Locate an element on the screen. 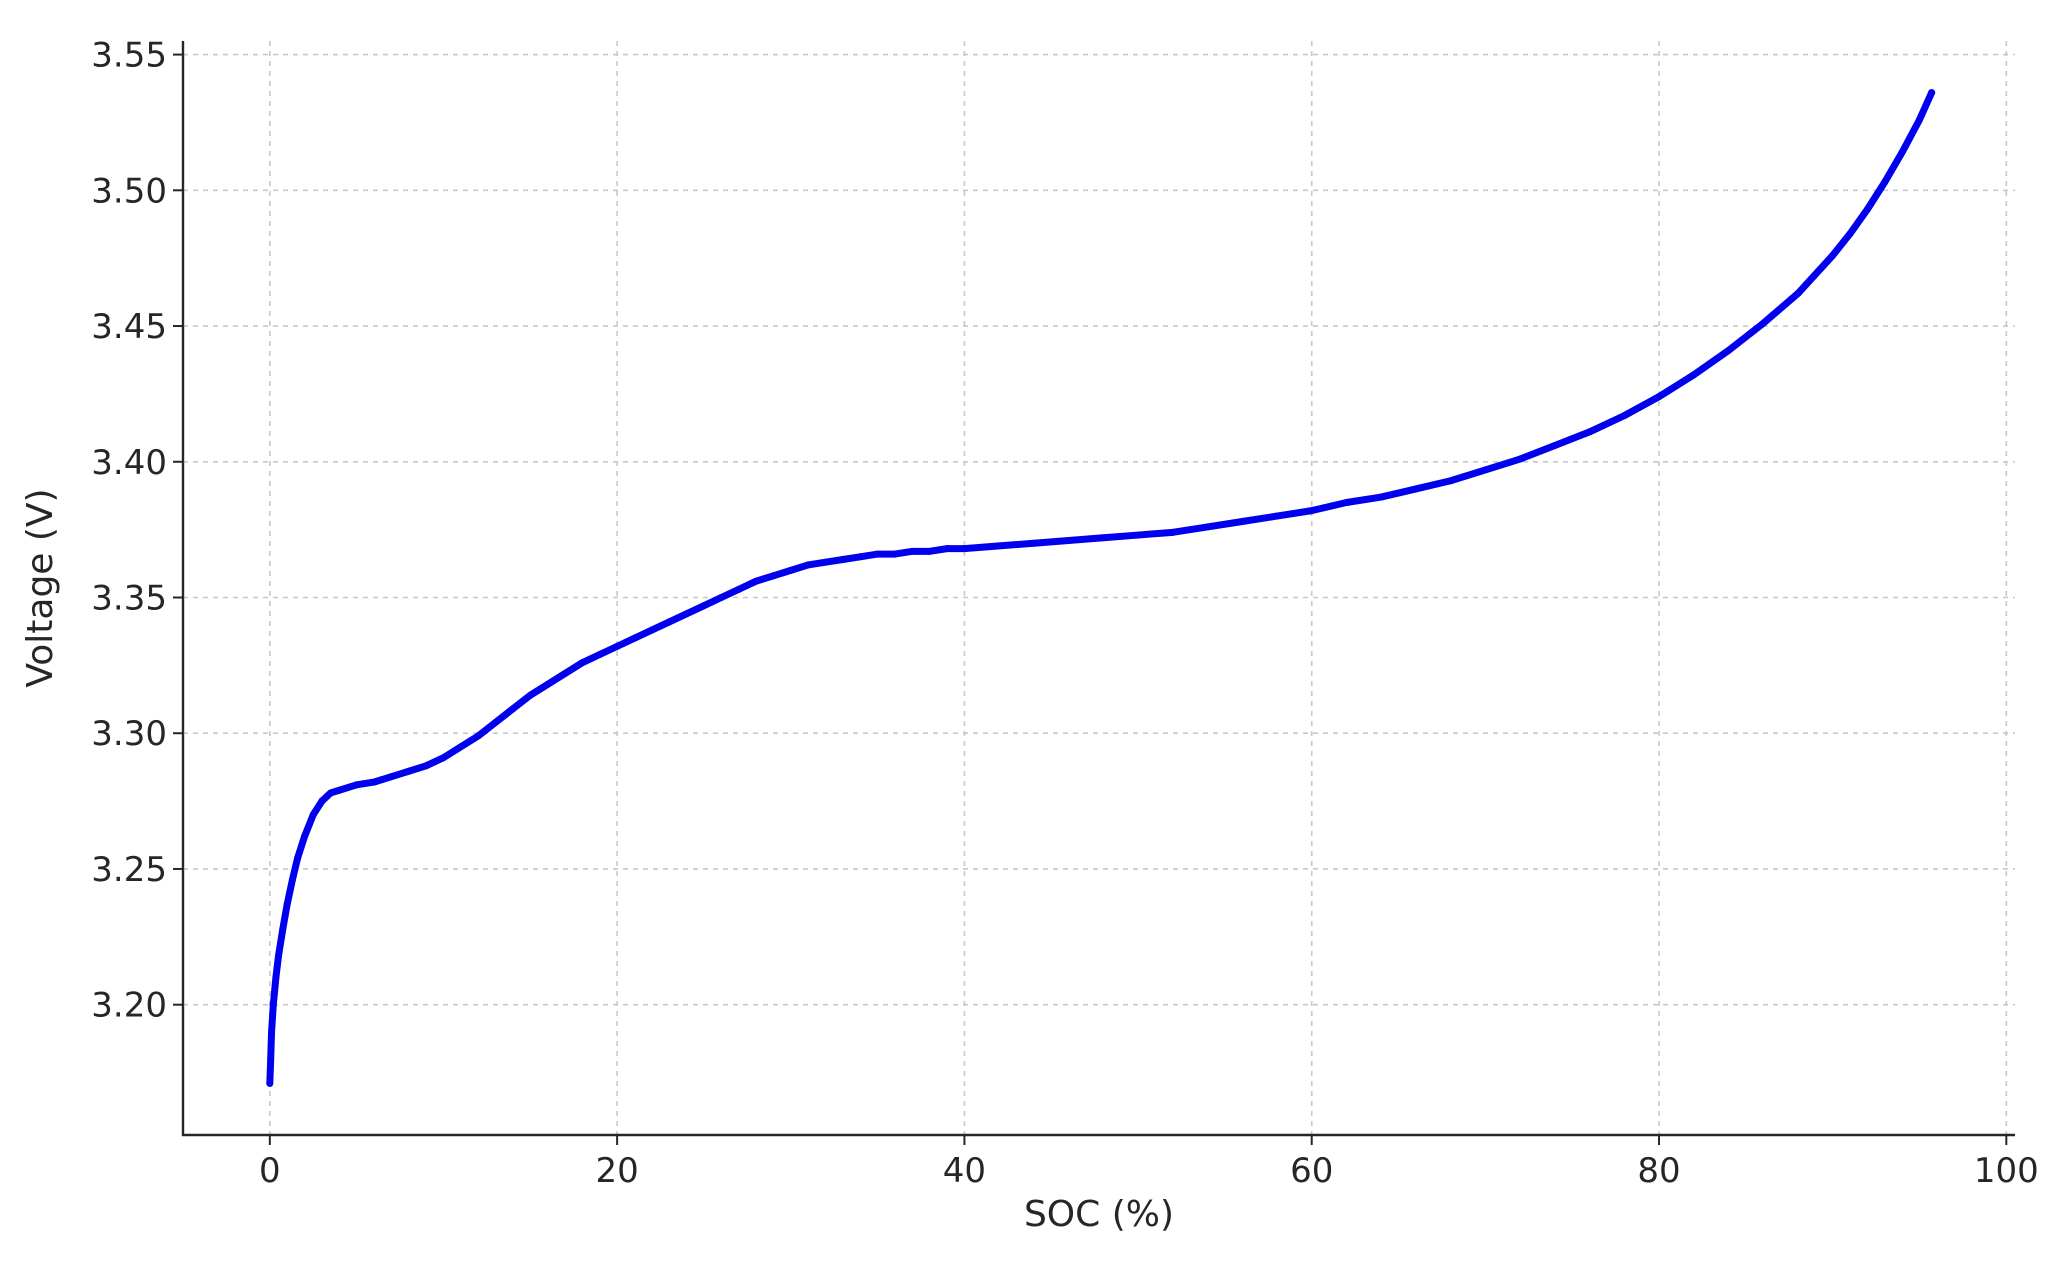  y-tick-label: 3.35 is located at coordinates (129, 599).